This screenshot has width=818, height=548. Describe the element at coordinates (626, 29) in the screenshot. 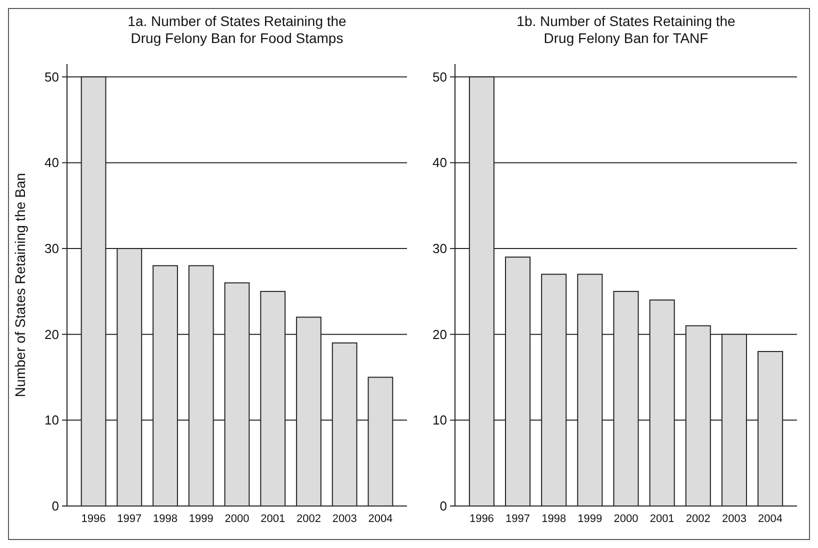

I see `chart-title: 1b. Number of States Retaining the Drug Felony Ban for TANF` at that location.